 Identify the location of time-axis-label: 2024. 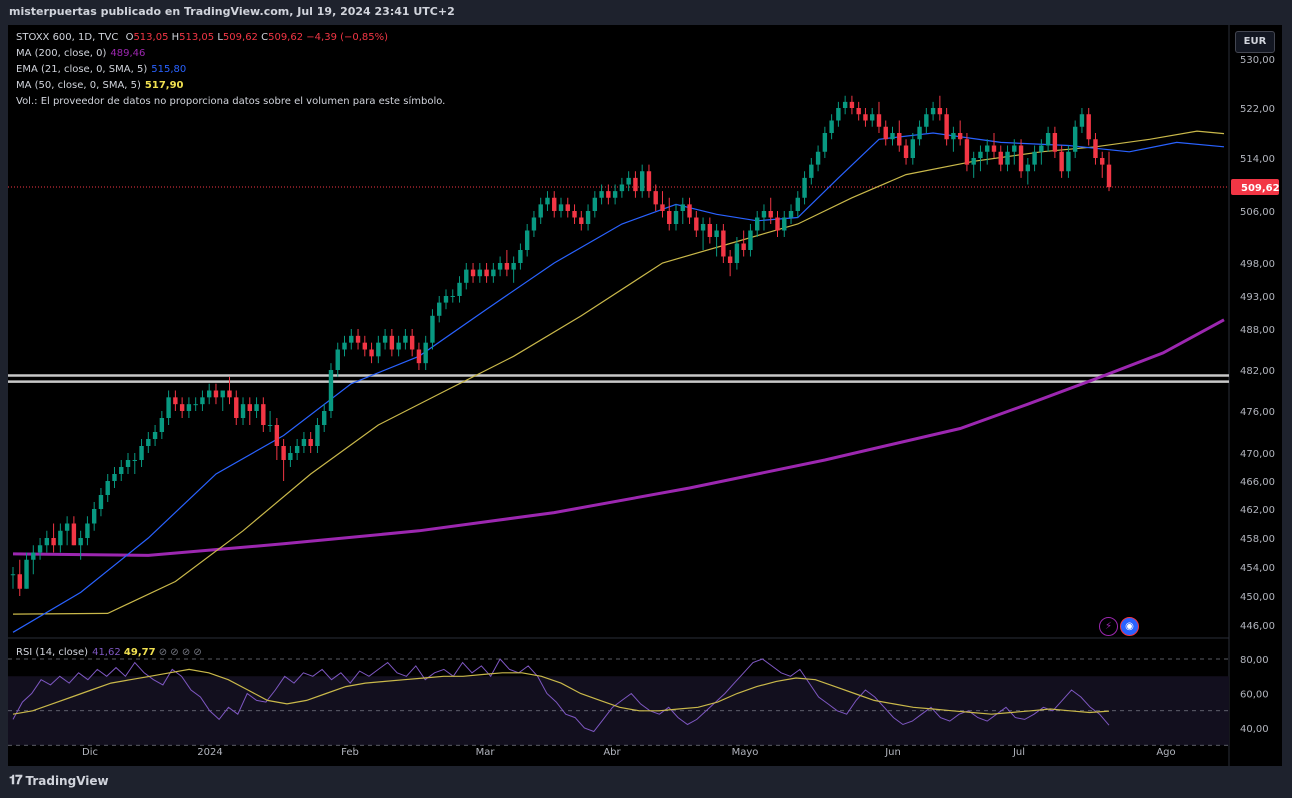
(209, 752).